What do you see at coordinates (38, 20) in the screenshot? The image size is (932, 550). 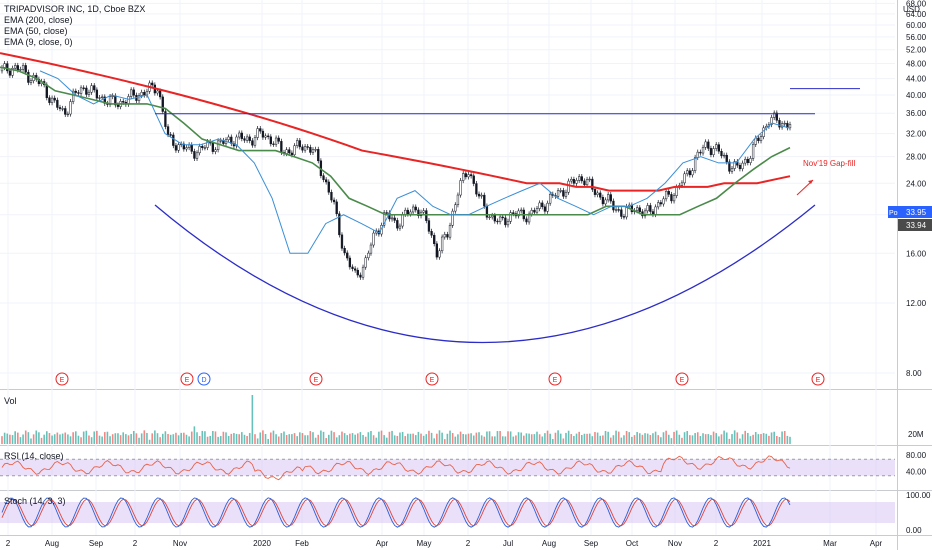 I see `study-ema200: EMA (200, close)` at bounding box center [38, 20].